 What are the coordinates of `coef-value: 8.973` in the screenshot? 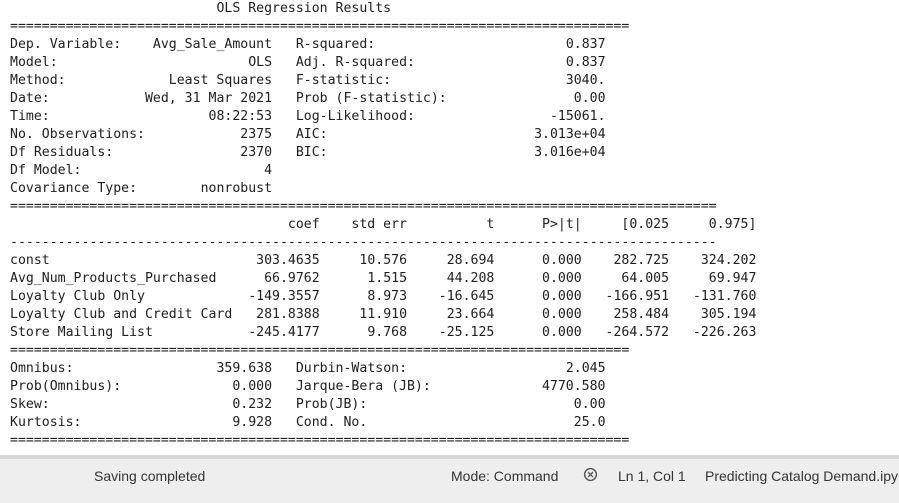 It's located at (387, 296).